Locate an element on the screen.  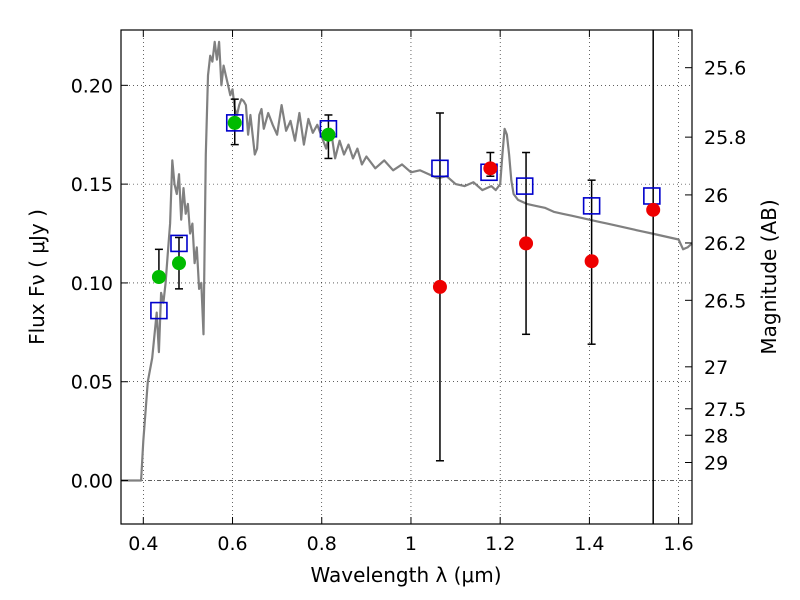
x-tick-label: 1 is located at coordinates (411, 544).